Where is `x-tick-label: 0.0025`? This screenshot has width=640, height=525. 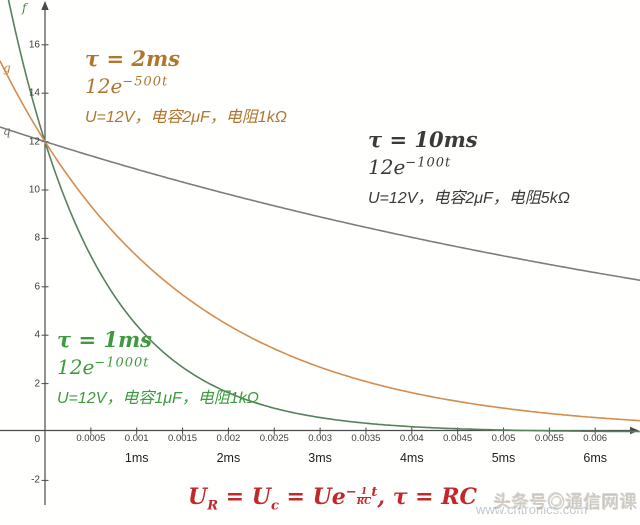 x-tick-label: 0.0025 is located at coordinates (274, 438).